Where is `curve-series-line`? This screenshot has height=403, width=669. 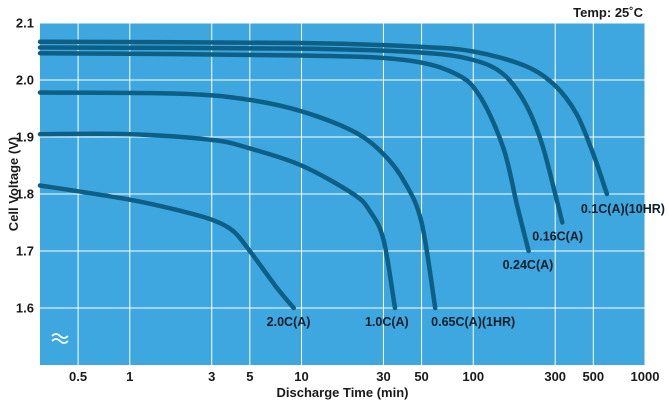
curve-series-line is located at coordinates (166, 247).